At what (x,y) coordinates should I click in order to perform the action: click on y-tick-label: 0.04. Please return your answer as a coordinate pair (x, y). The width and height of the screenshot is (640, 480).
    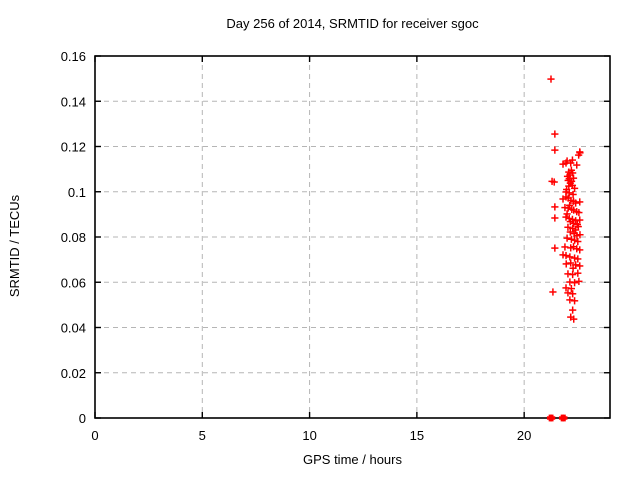
    Looking at the image, I should click on (73, 328).